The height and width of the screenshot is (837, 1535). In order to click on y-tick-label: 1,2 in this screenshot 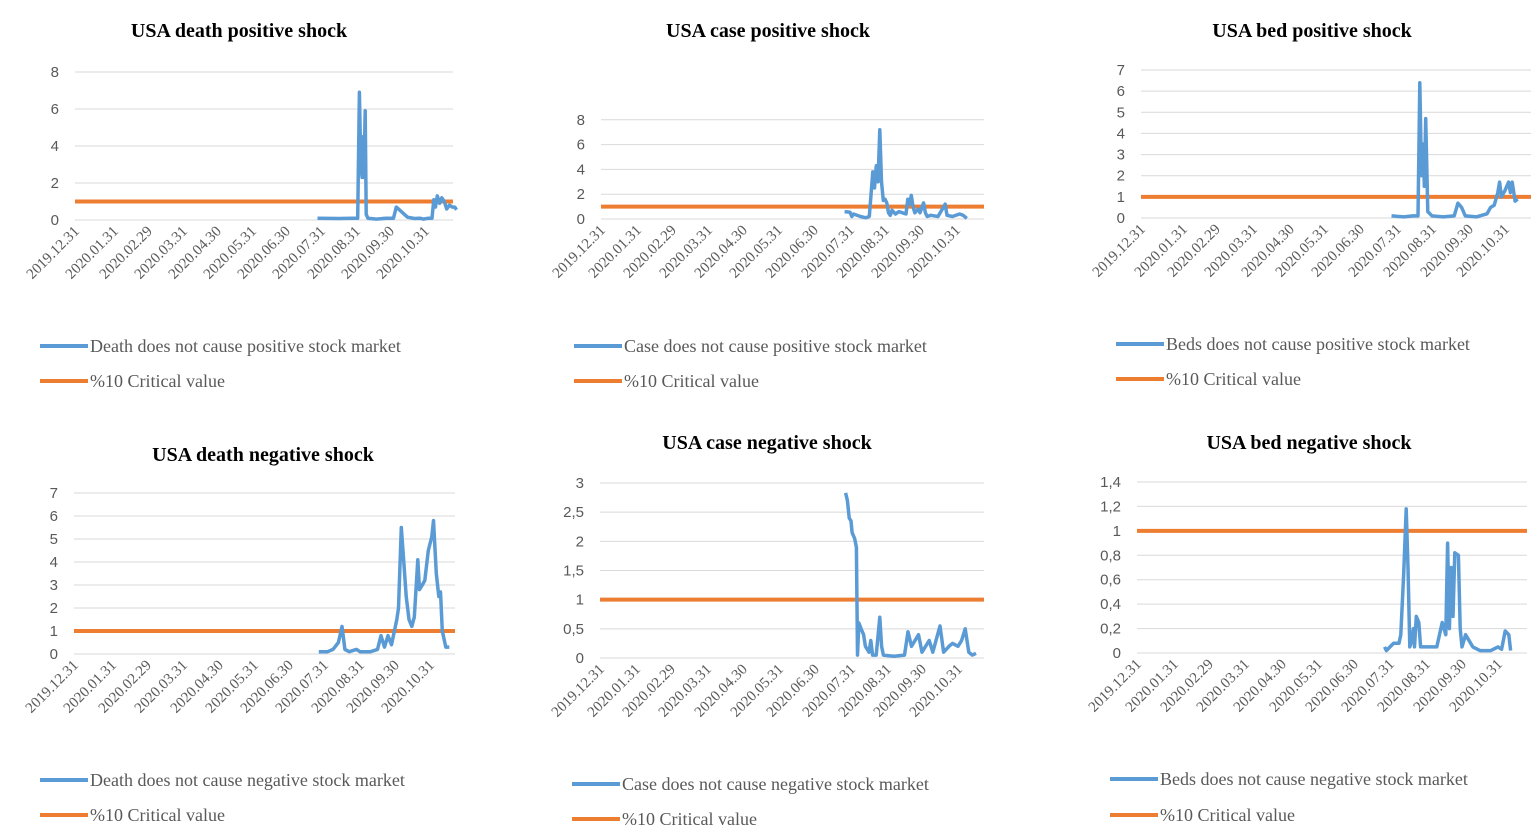, I will do `click(1110, 506)`.